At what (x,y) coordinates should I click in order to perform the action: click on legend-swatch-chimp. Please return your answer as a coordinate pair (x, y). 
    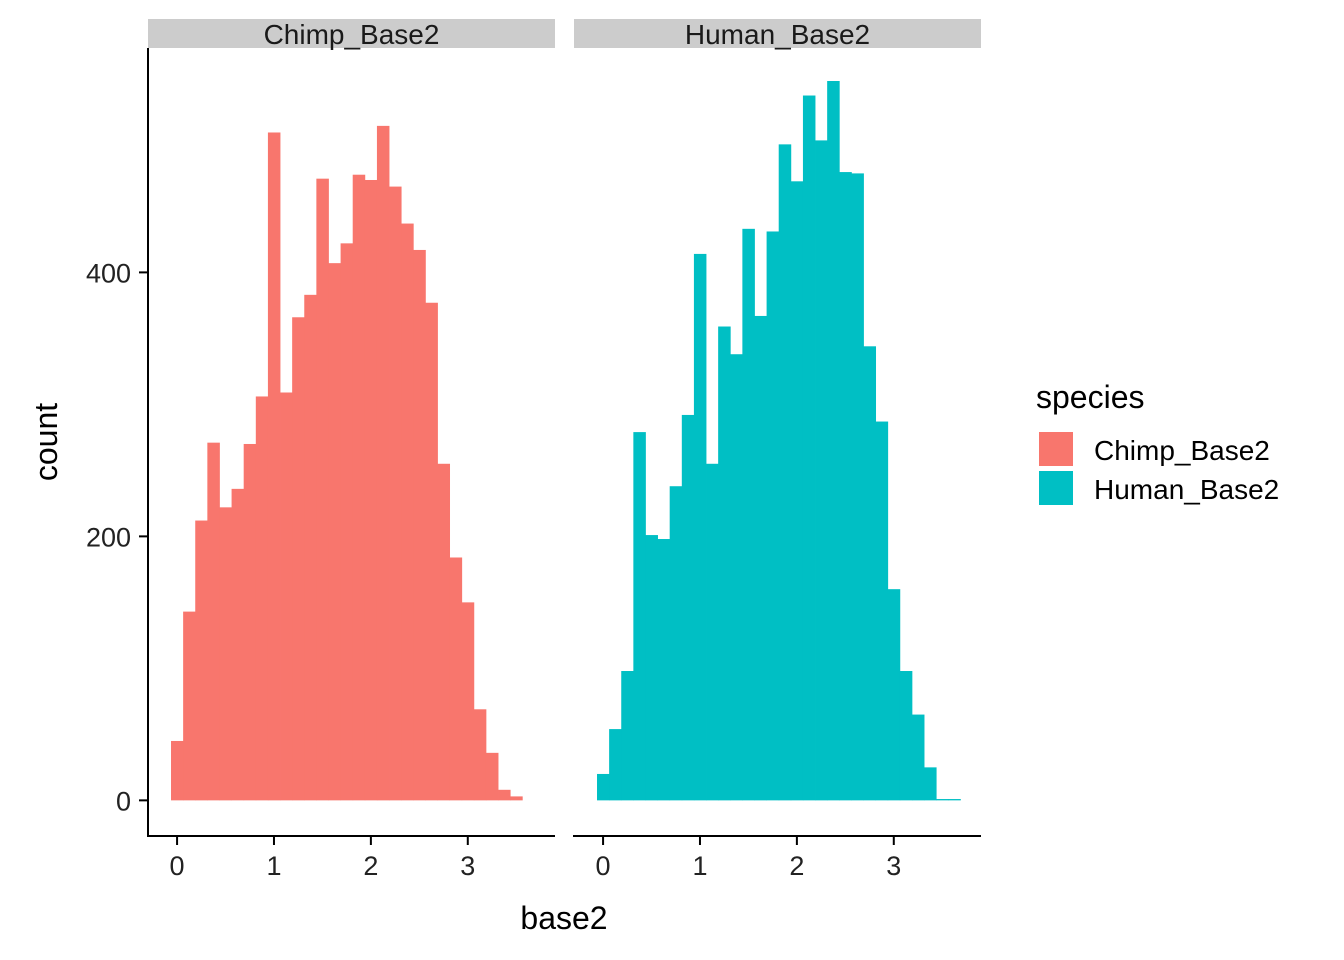
    Looking at the image, I should click on (1056, 449).